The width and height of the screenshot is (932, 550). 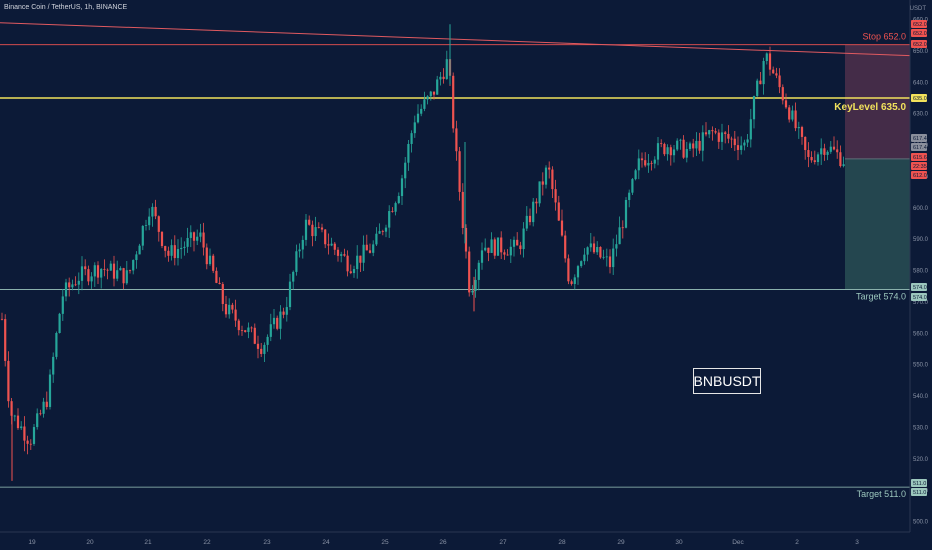 I want to click on trendline, so click(x=455, y=39).